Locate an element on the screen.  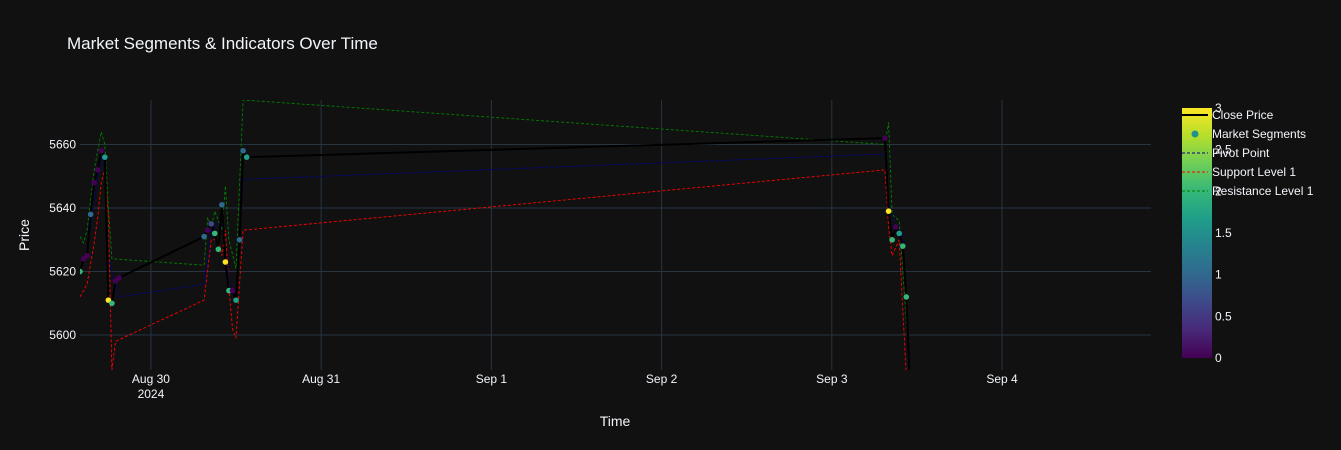
legend-item-support-level-1: Support Level 1 is located at coordinates (1247, 172).